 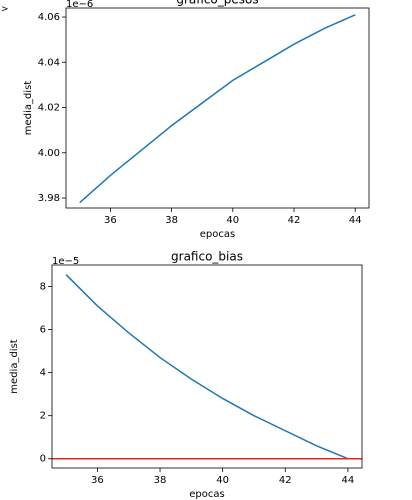 What do you see at coordinates (43, 459) in the screenshot?
I see `y-tick-label: 0` at bounding box center [43, 459].